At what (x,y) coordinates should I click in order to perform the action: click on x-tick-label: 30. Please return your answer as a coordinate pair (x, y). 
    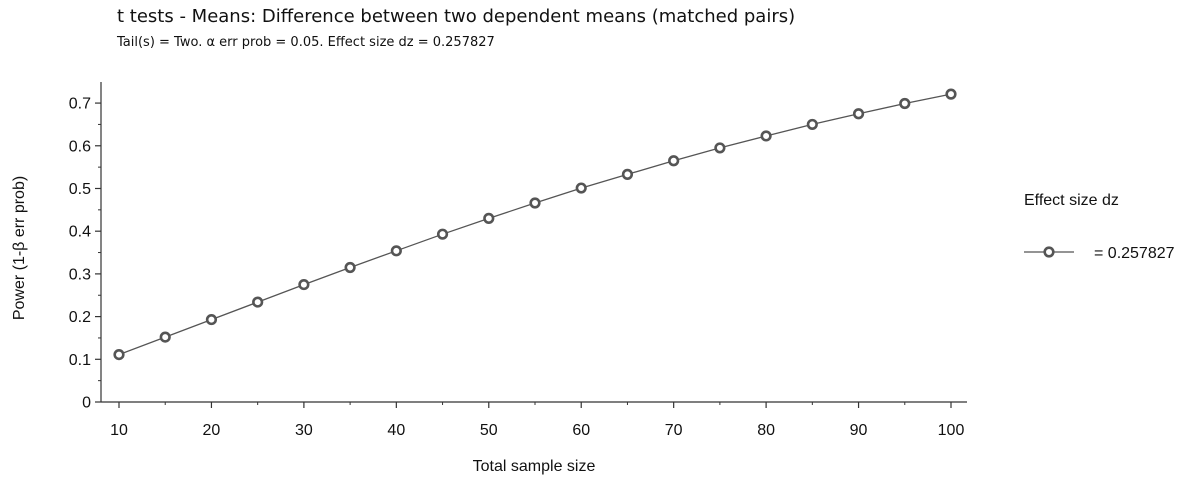
    Looking at the image, I should click on (304, 430).